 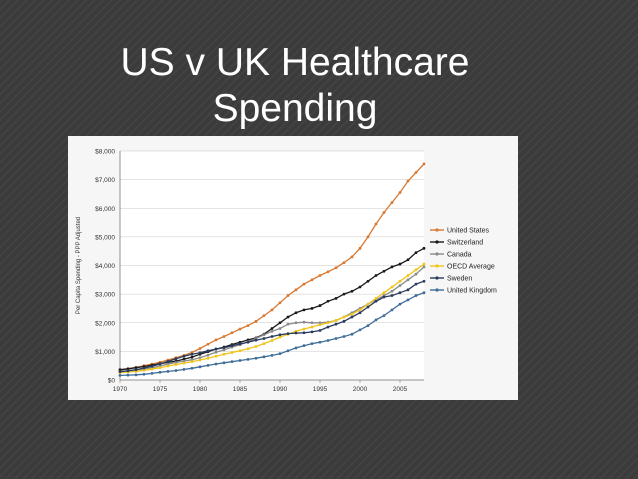 What do you see at coordinates (240, 389) in the screenshot?
I see `x-tick-label: 1985` at bounding box center [240, 389].